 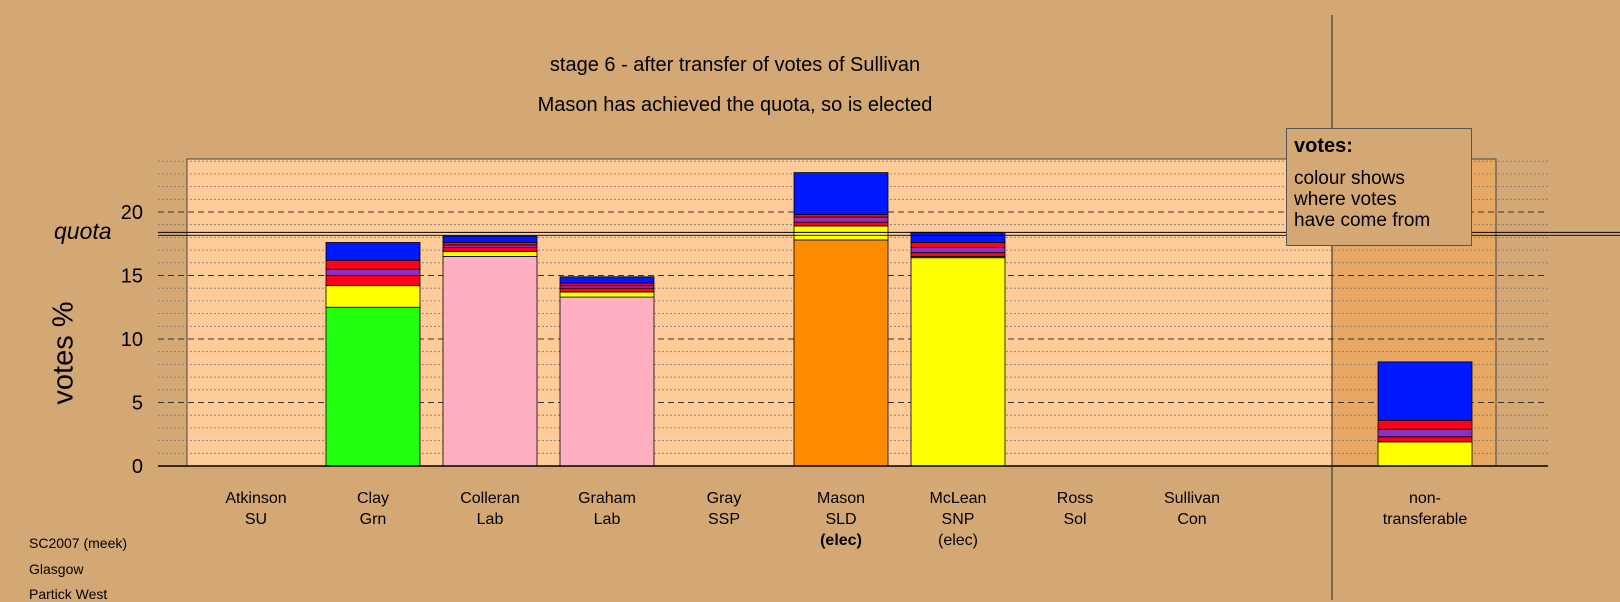 I want to click on legend-line: have come from, so click(x=1362, y=220).